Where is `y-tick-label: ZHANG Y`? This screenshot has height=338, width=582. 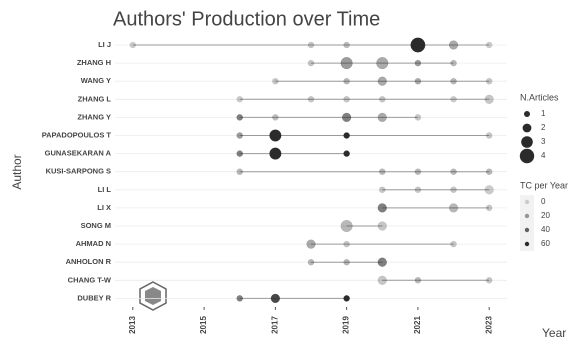
y-tick-label: ZHANG Y is located at coordinates (94, 116).